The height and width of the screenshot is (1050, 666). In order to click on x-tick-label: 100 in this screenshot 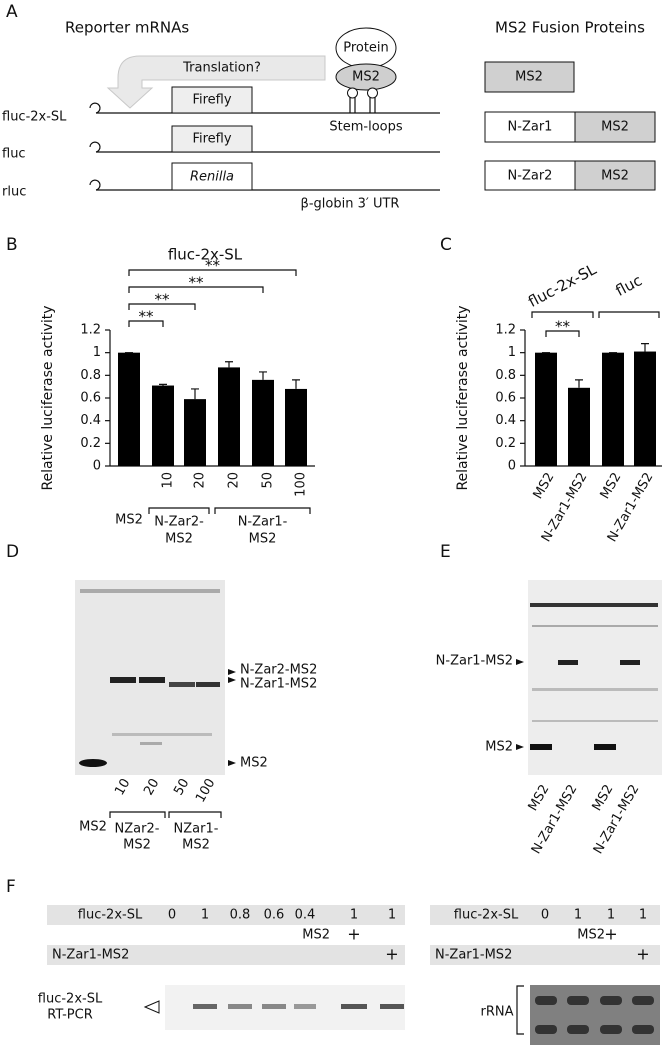, I will do `click(301, 484)`.